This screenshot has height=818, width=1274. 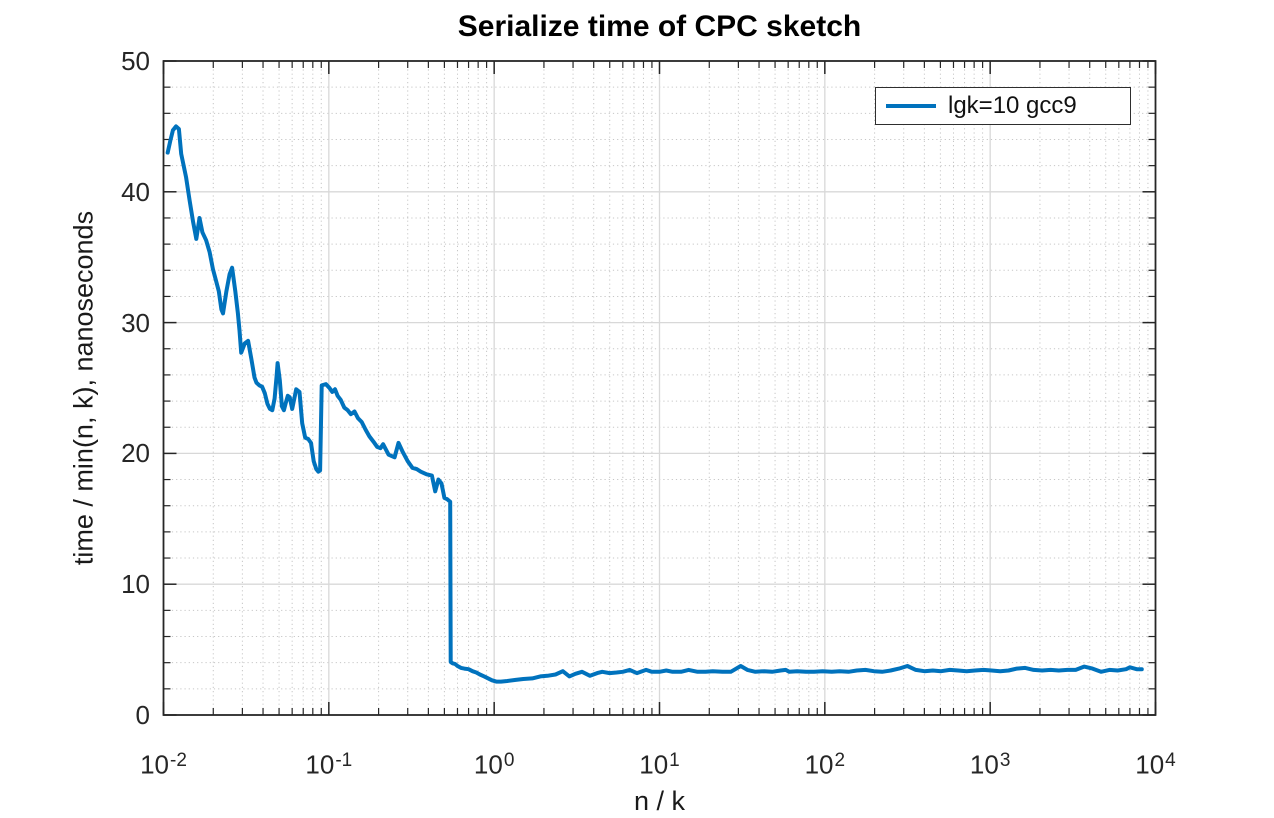 I want to click on y-tick-label: 40, so click(x=135, y=191).